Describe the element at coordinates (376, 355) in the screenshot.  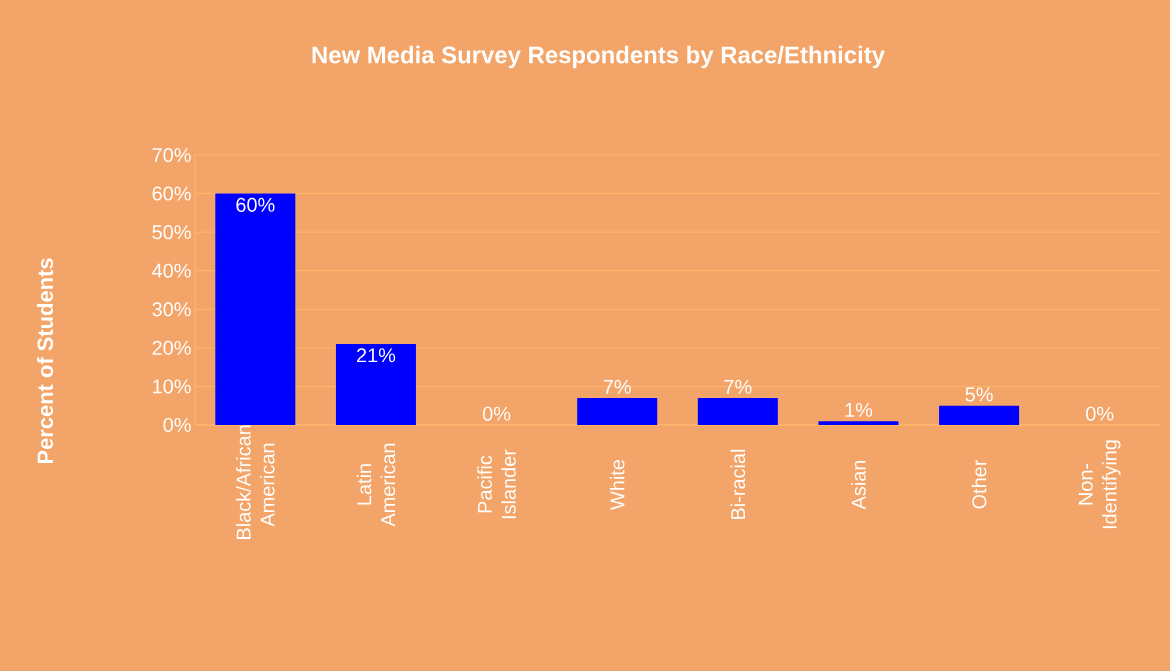
I see `data-label: 21%` at that location.